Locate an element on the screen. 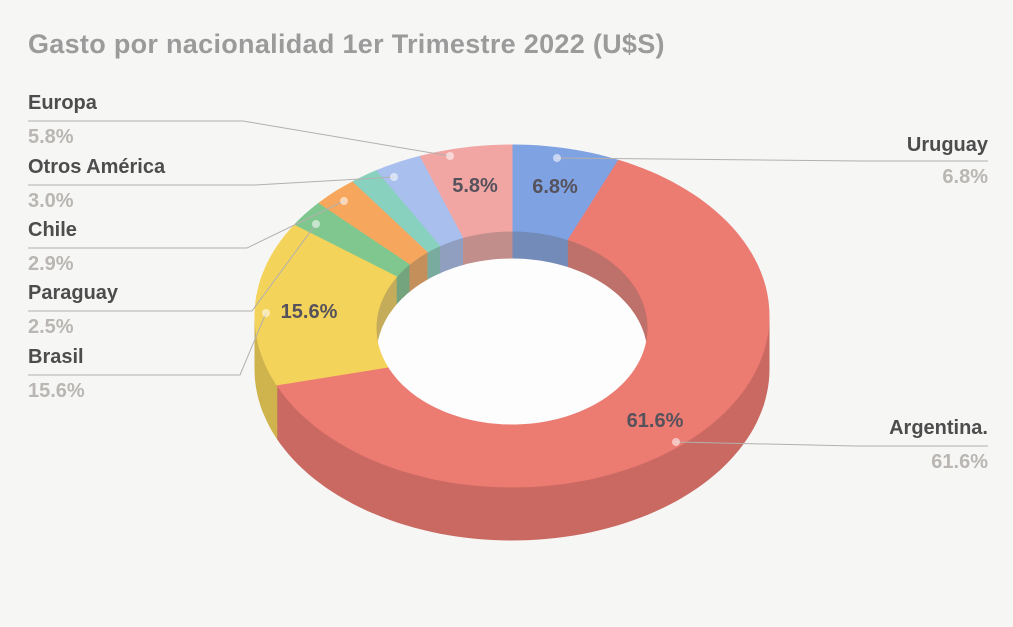 This screenshot has height=627, width=1013. callout-label-otros-america: Otros América is located at coordinates (97, 167).